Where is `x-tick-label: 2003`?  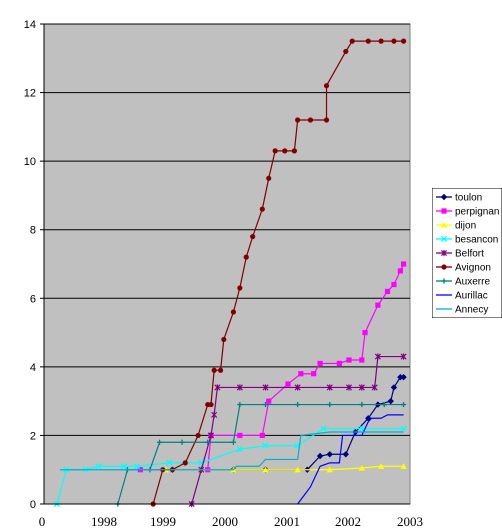
x-tick-label: 2003 is located at coordinates (410, 521).